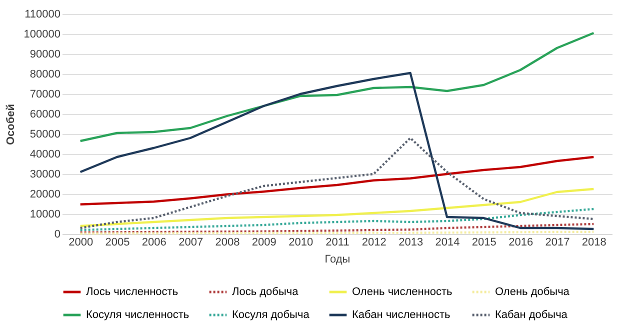  What do you see at coordinates (42, 34) in the screenshot?
I see `y-tick-label: 100000` at bounding box center [42, 34].